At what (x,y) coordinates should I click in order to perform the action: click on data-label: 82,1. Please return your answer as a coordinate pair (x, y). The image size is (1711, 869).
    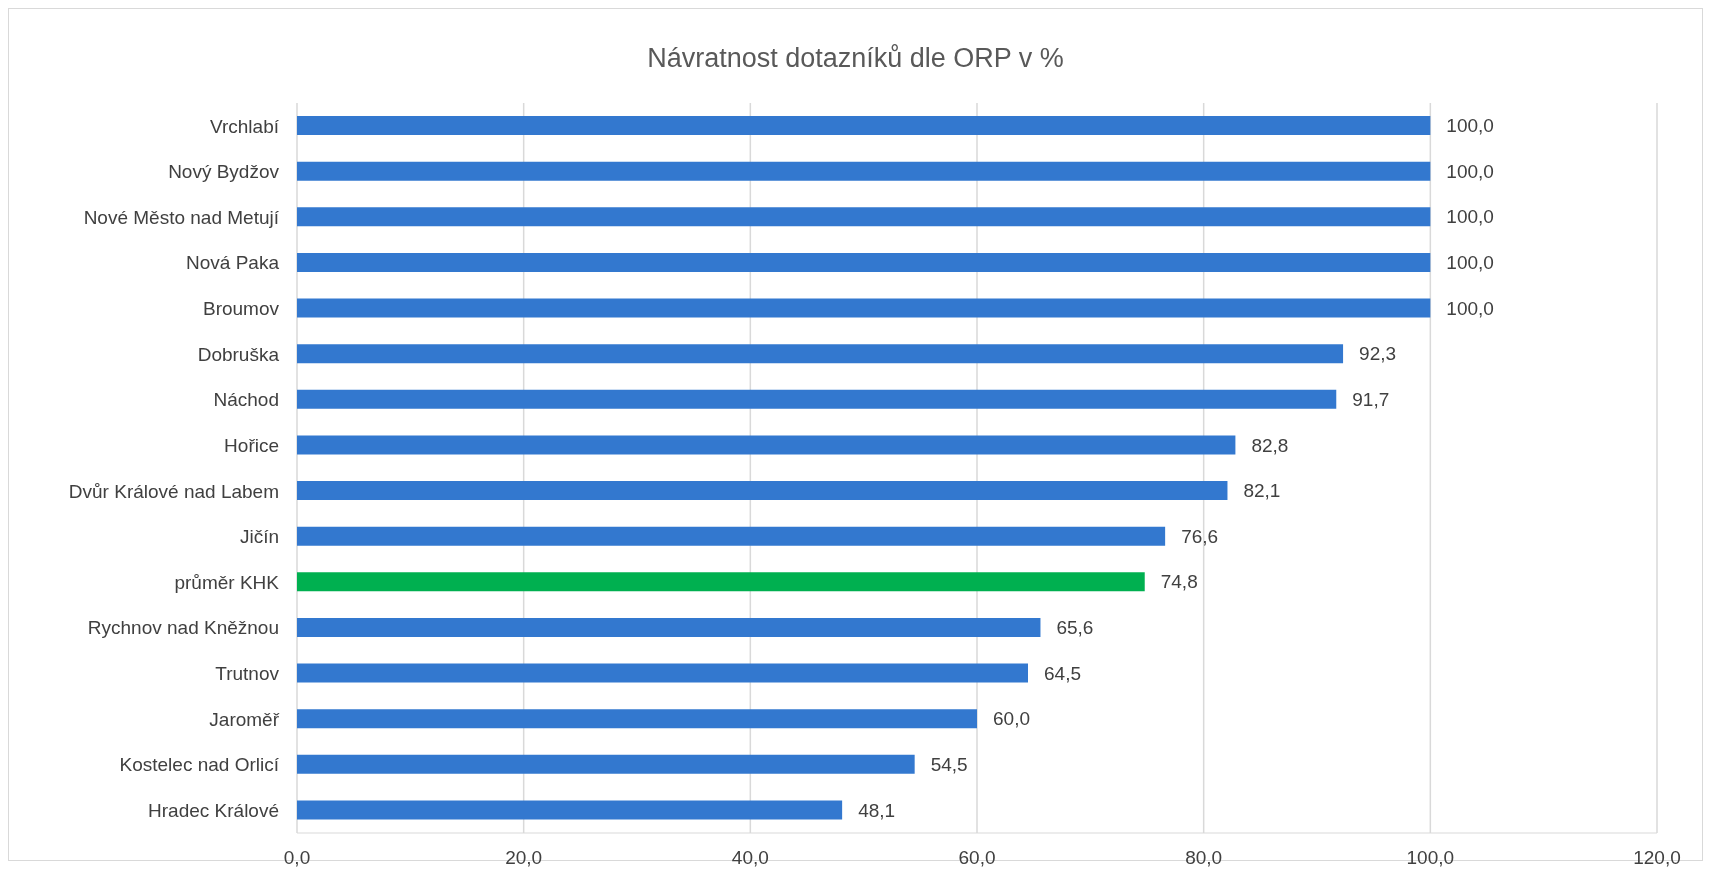
    Looking at the image, I should click on (1262, 491).